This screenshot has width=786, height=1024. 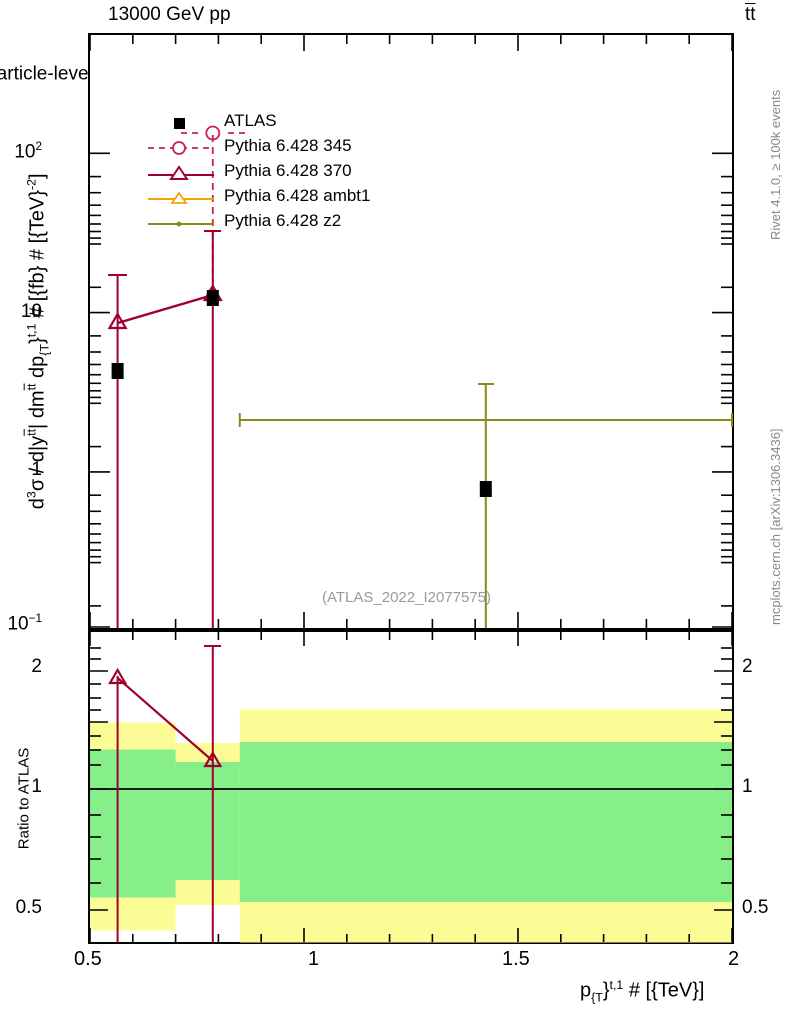 I want to click on legend-marker-dot-icon, so click(x=181, y=222).